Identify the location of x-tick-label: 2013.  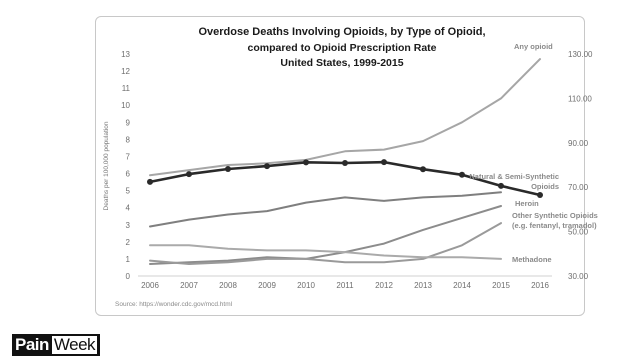
(423, 285).